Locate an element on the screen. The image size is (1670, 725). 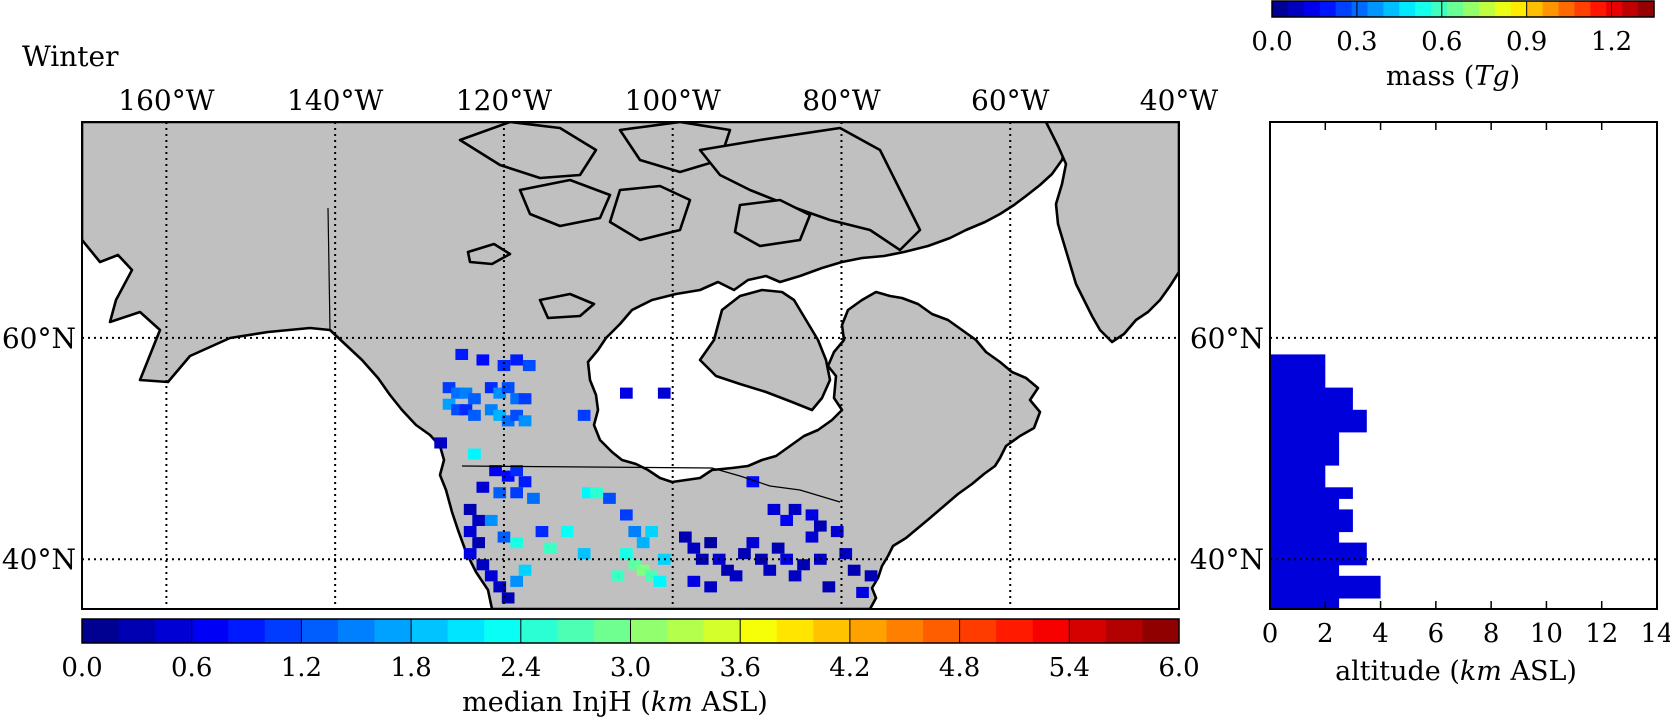
profile-latitude-label: 60°N is located at coordinates (1227, 338).